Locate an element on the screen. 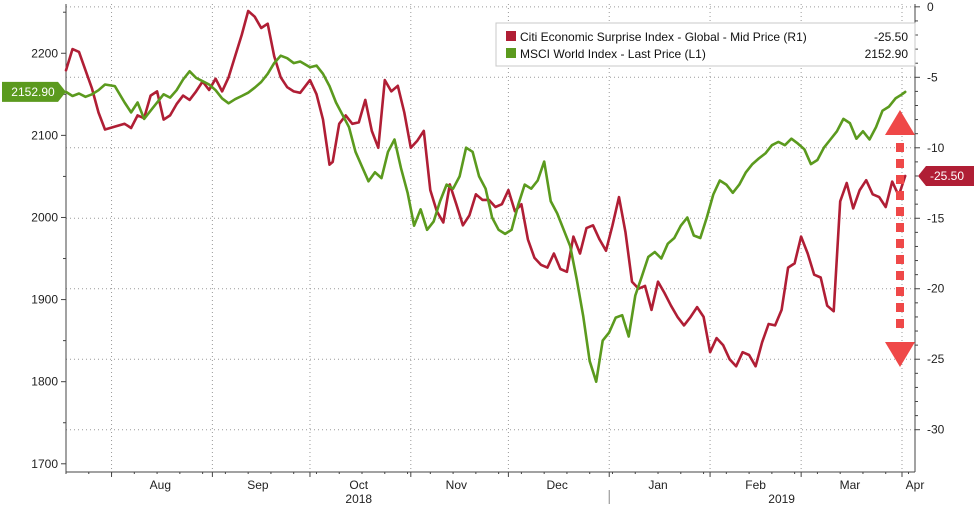 This screenshot has width=976, height=515. left-last-value-badge: 2152.90 is located at coordinates (34, 91).